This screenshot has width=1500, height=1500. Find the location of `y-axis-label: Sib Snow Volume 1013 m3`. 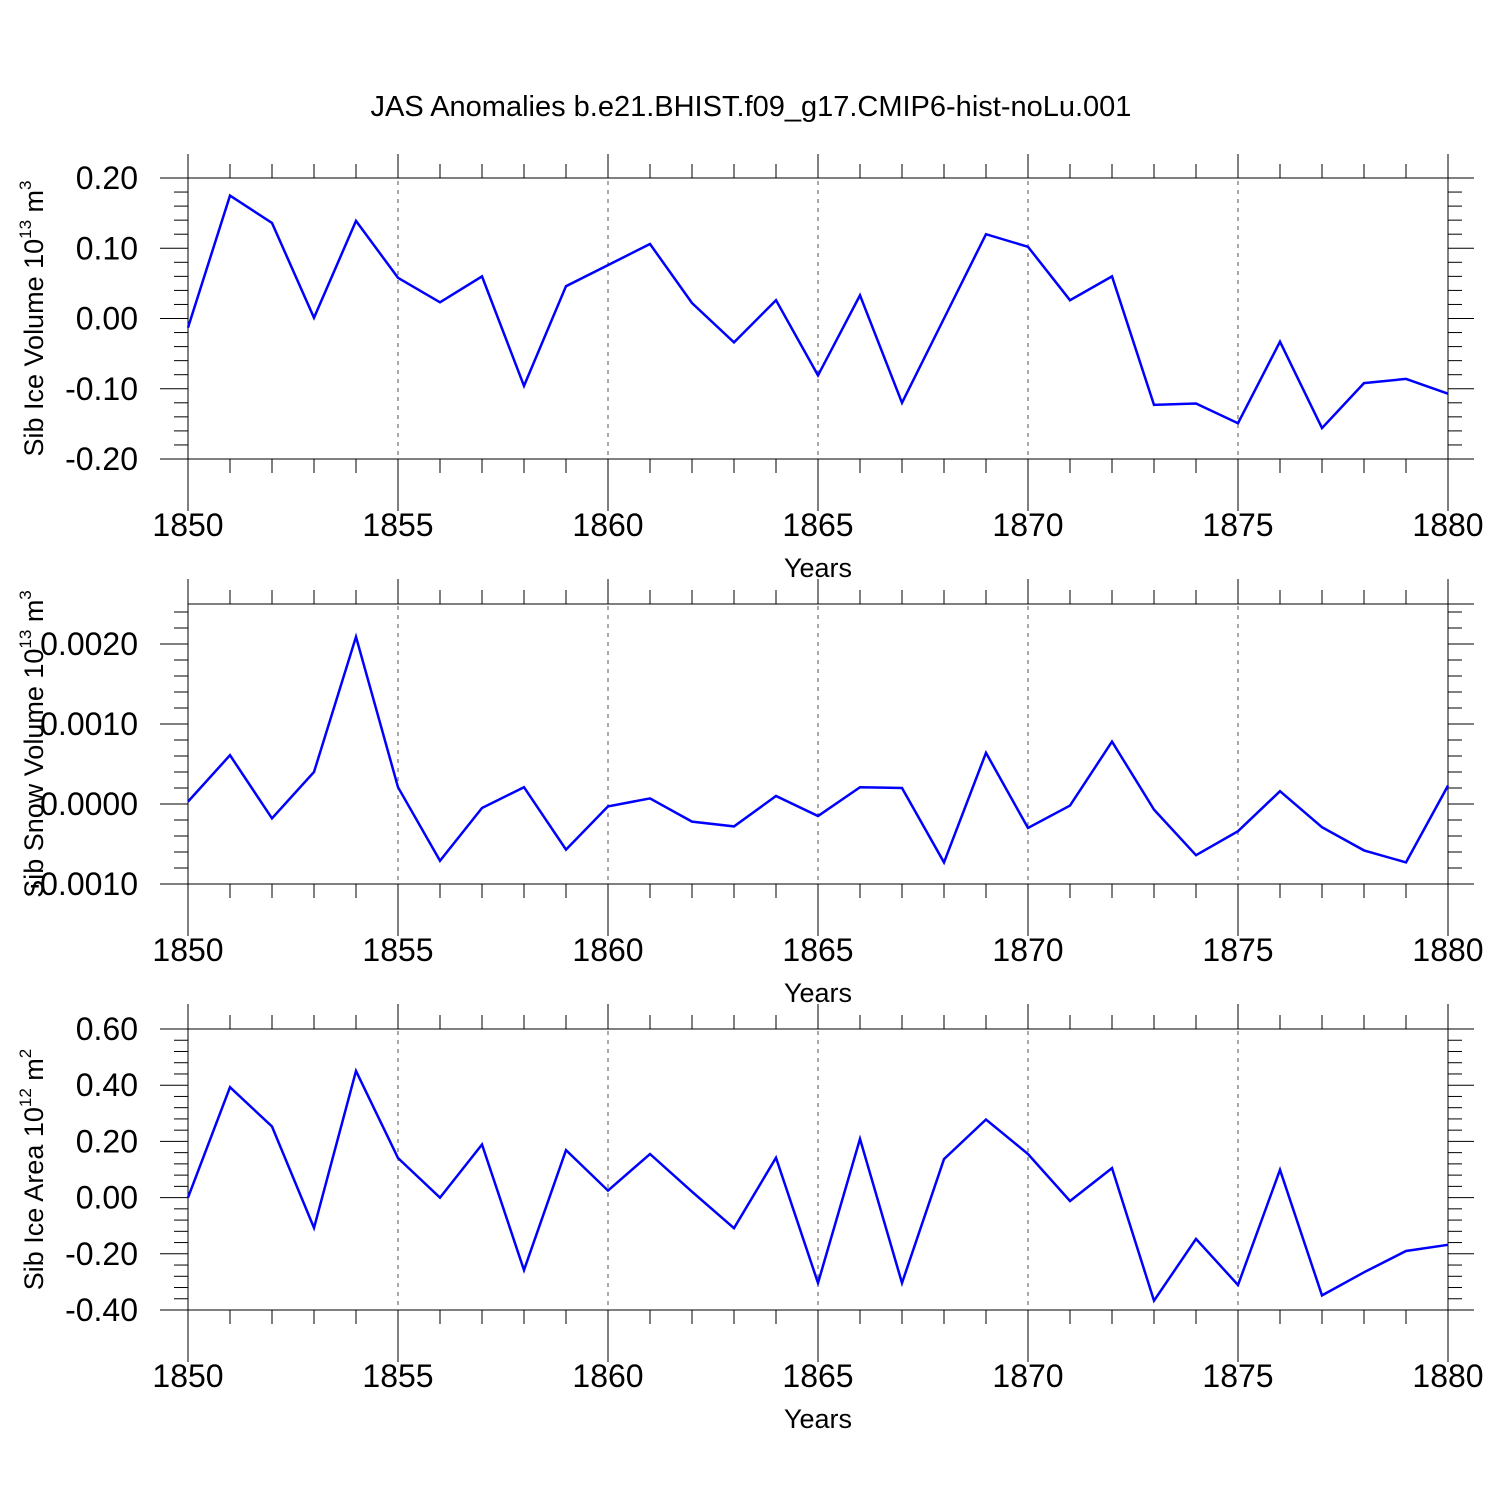

y-axis-label: Sib Snow Volume 1013 m3 is located at coordinates (32, 744).